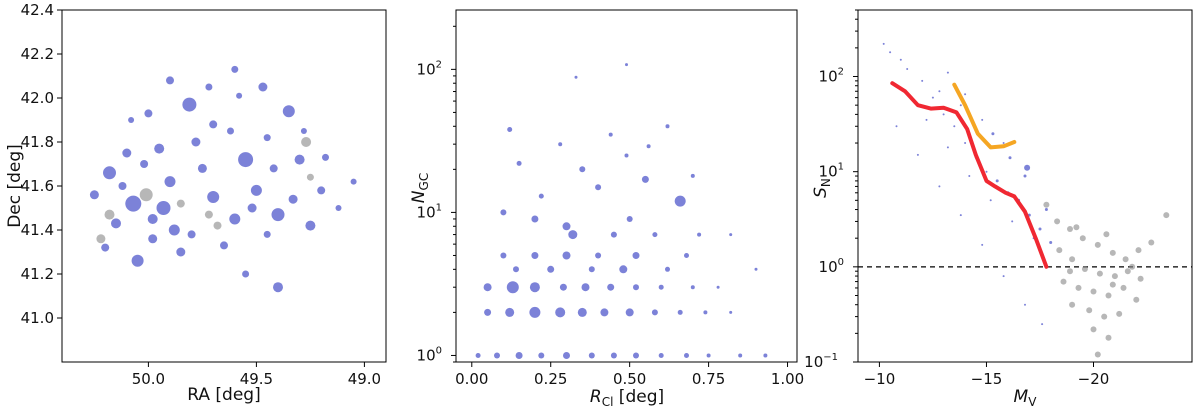 The image size is (1200, 410). What do you see at coordinates (550, 379) in the screenshot?
I see `x-tick-label: 0.25` at bounding box center [550, 379].